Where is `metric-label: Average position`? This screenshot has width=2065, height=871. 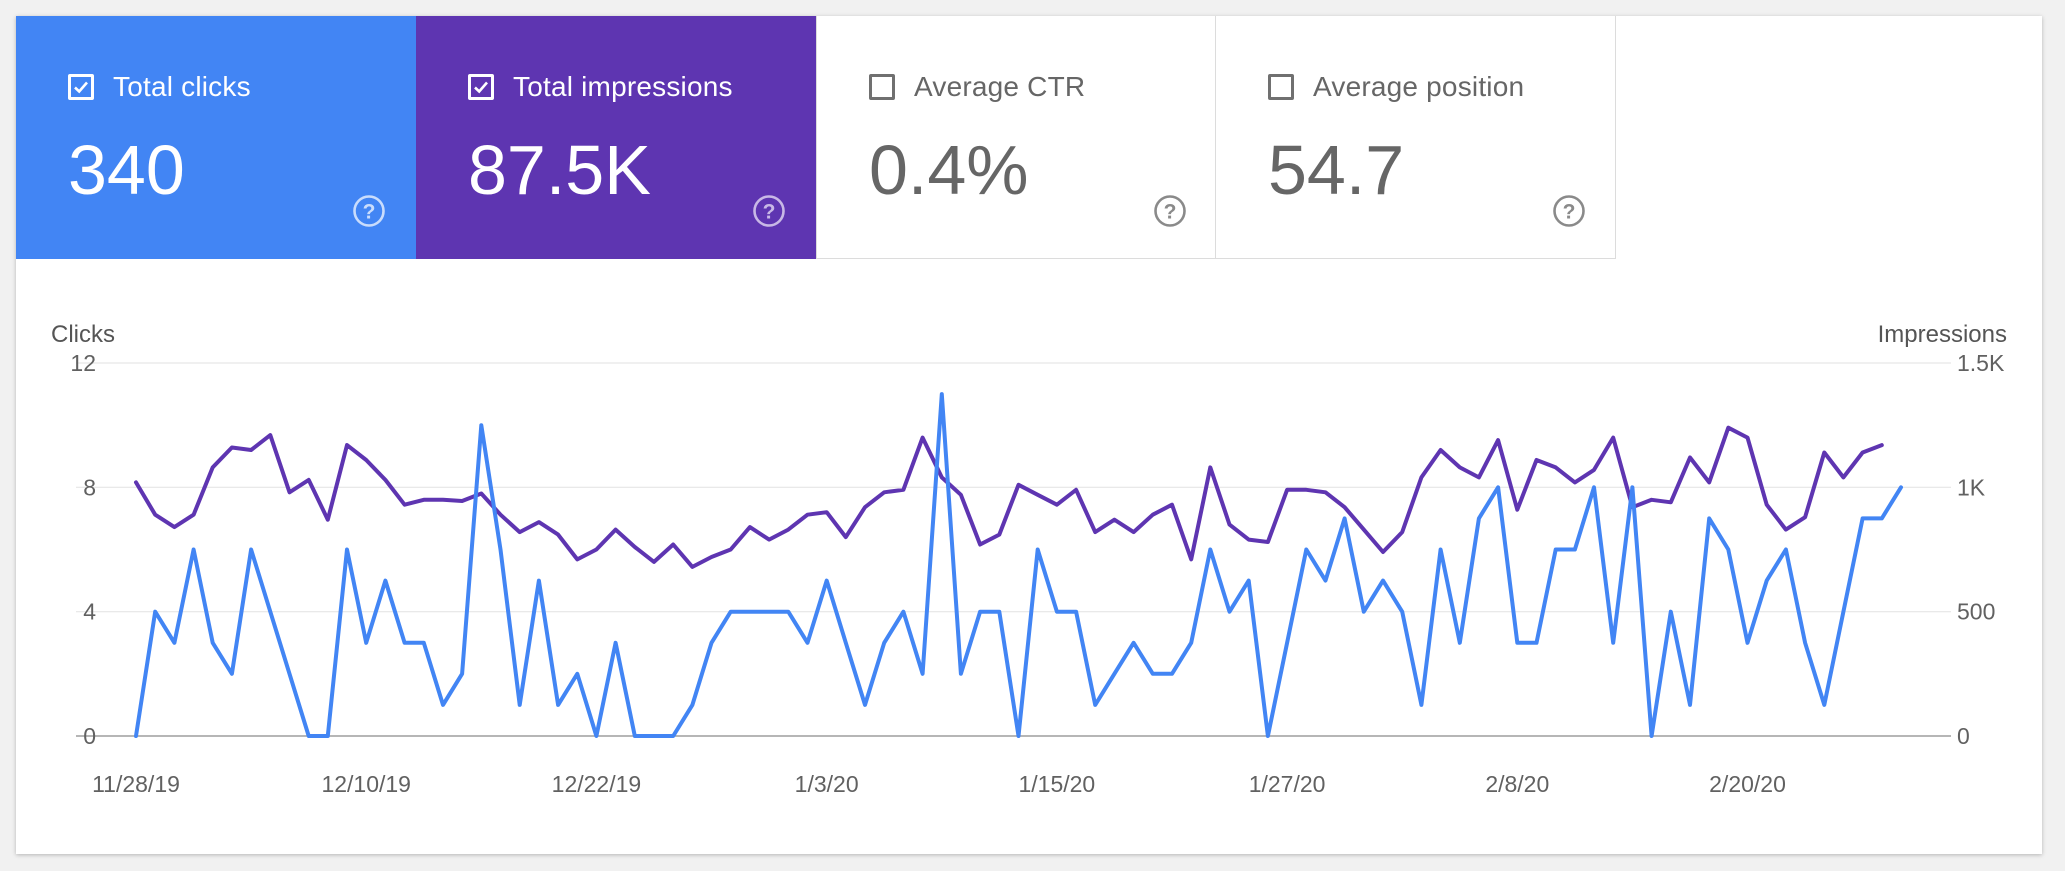 metric-label: Average position is located at coordinates (1419, 86).